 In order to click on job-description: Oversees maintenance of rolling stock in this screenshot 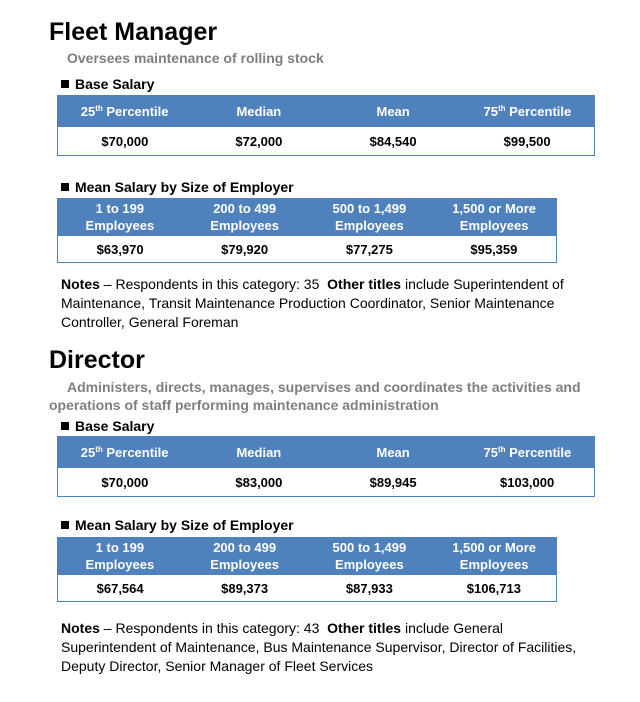, I will do `click(195, 58)`.